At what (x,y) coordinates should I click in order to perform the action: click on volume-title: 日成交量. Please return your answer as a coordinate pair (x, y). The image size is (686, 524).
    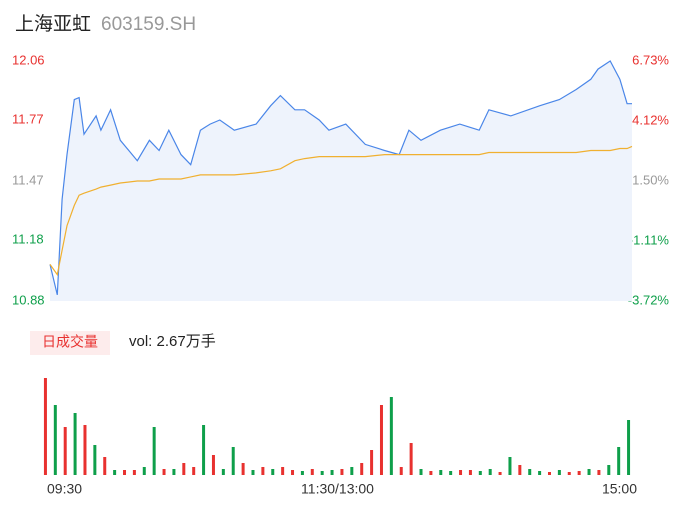
    Looking at the image, I should click on (70, 342).